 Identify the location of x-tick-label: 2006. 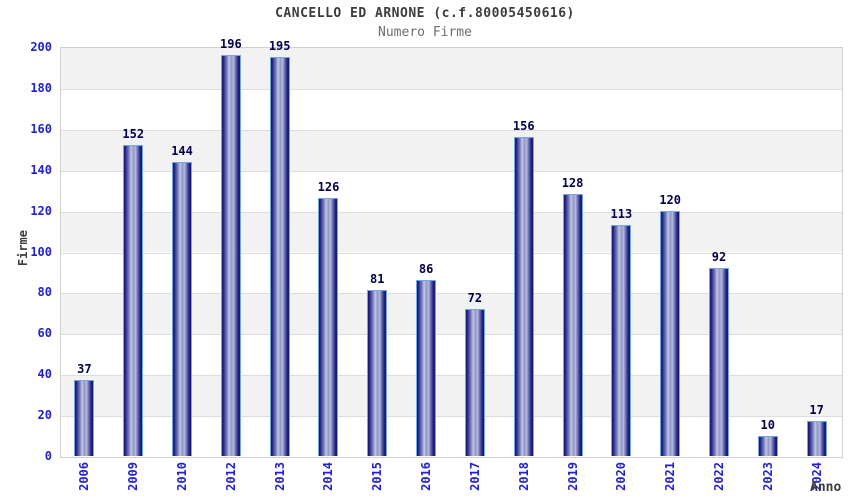
(84, 476).